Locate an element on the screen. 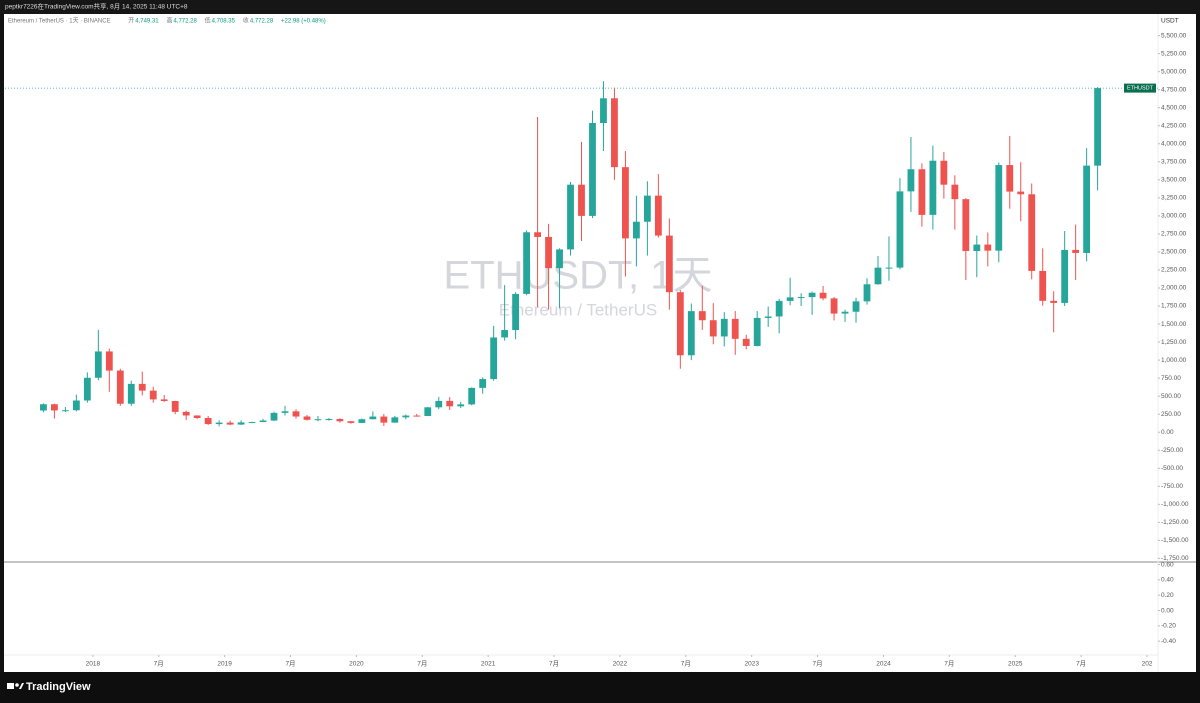 This screenshot has height=703, width=1200. brand: TradingView is located at coordinates (49, 687).